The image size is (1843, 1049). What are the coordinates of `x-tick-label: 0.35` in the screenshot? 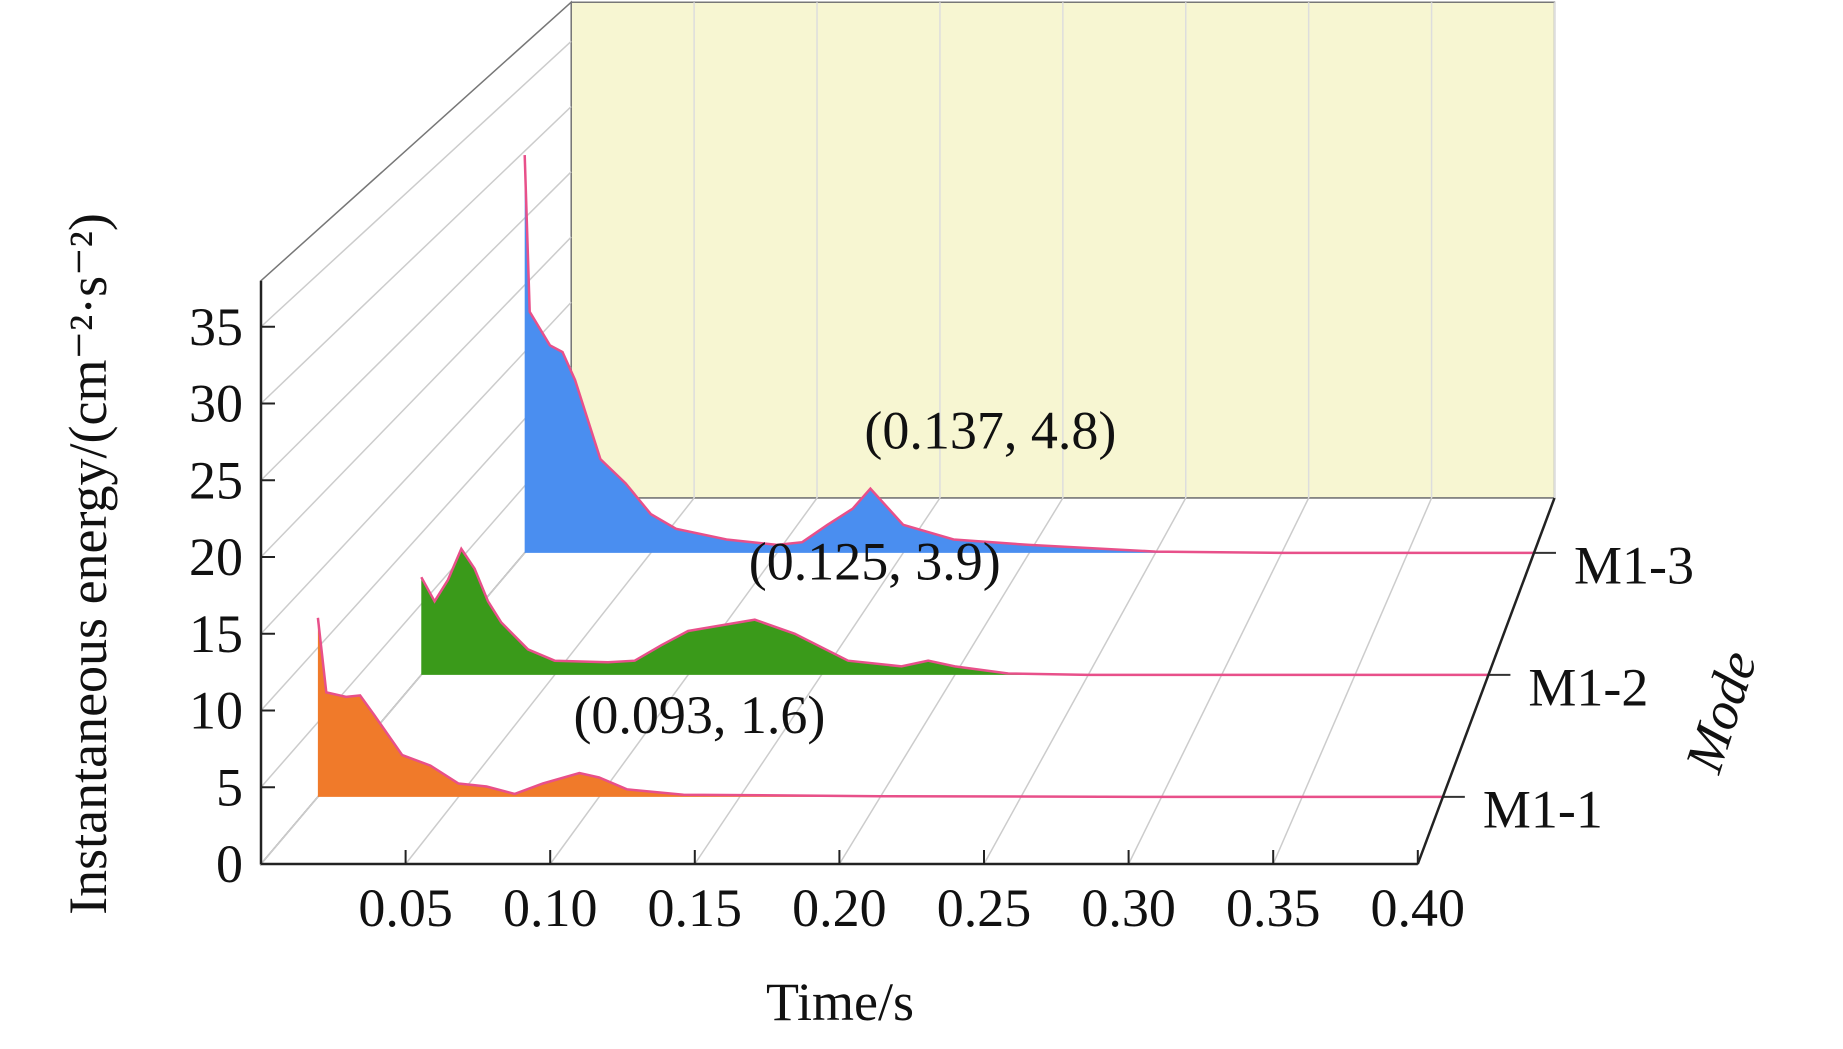 It's located at (1273, 908).